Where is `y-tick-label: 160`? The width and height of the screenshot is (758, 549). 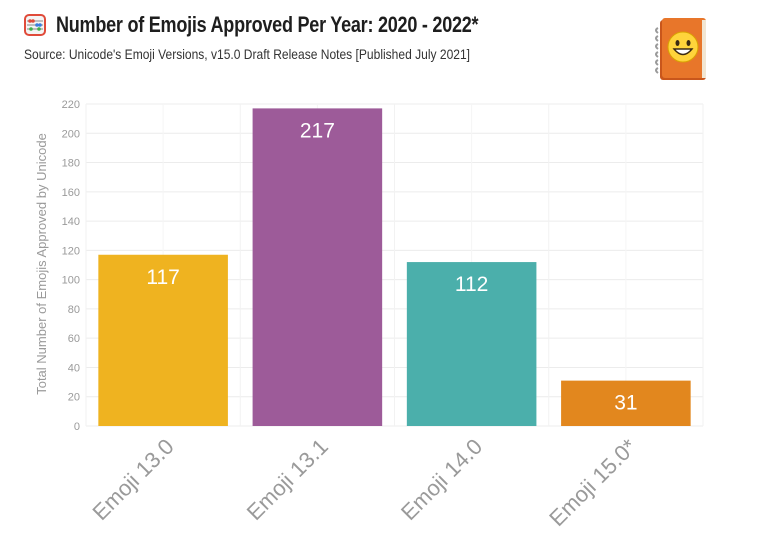 y-tick-label: 160 is located at coordinates (71, 193).